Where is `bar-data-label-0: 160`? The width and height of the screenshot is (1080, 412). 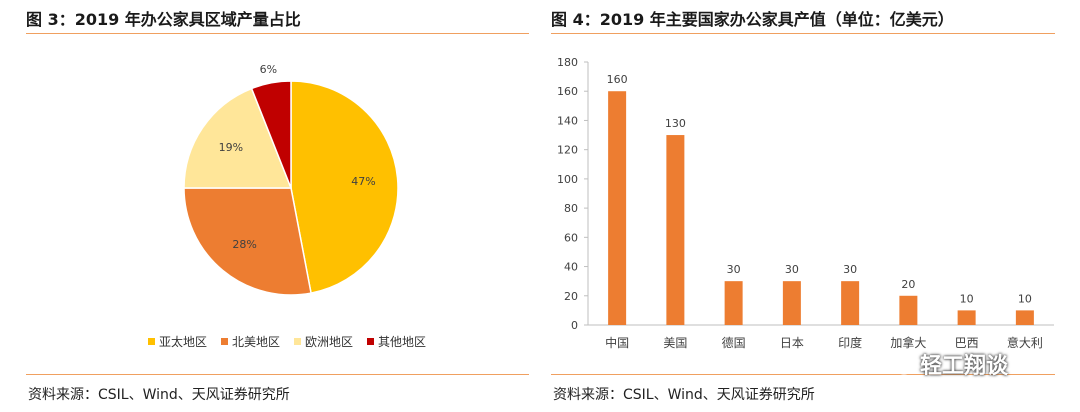
bar-data-label-0: 160 is located at coordinates (617, 79).